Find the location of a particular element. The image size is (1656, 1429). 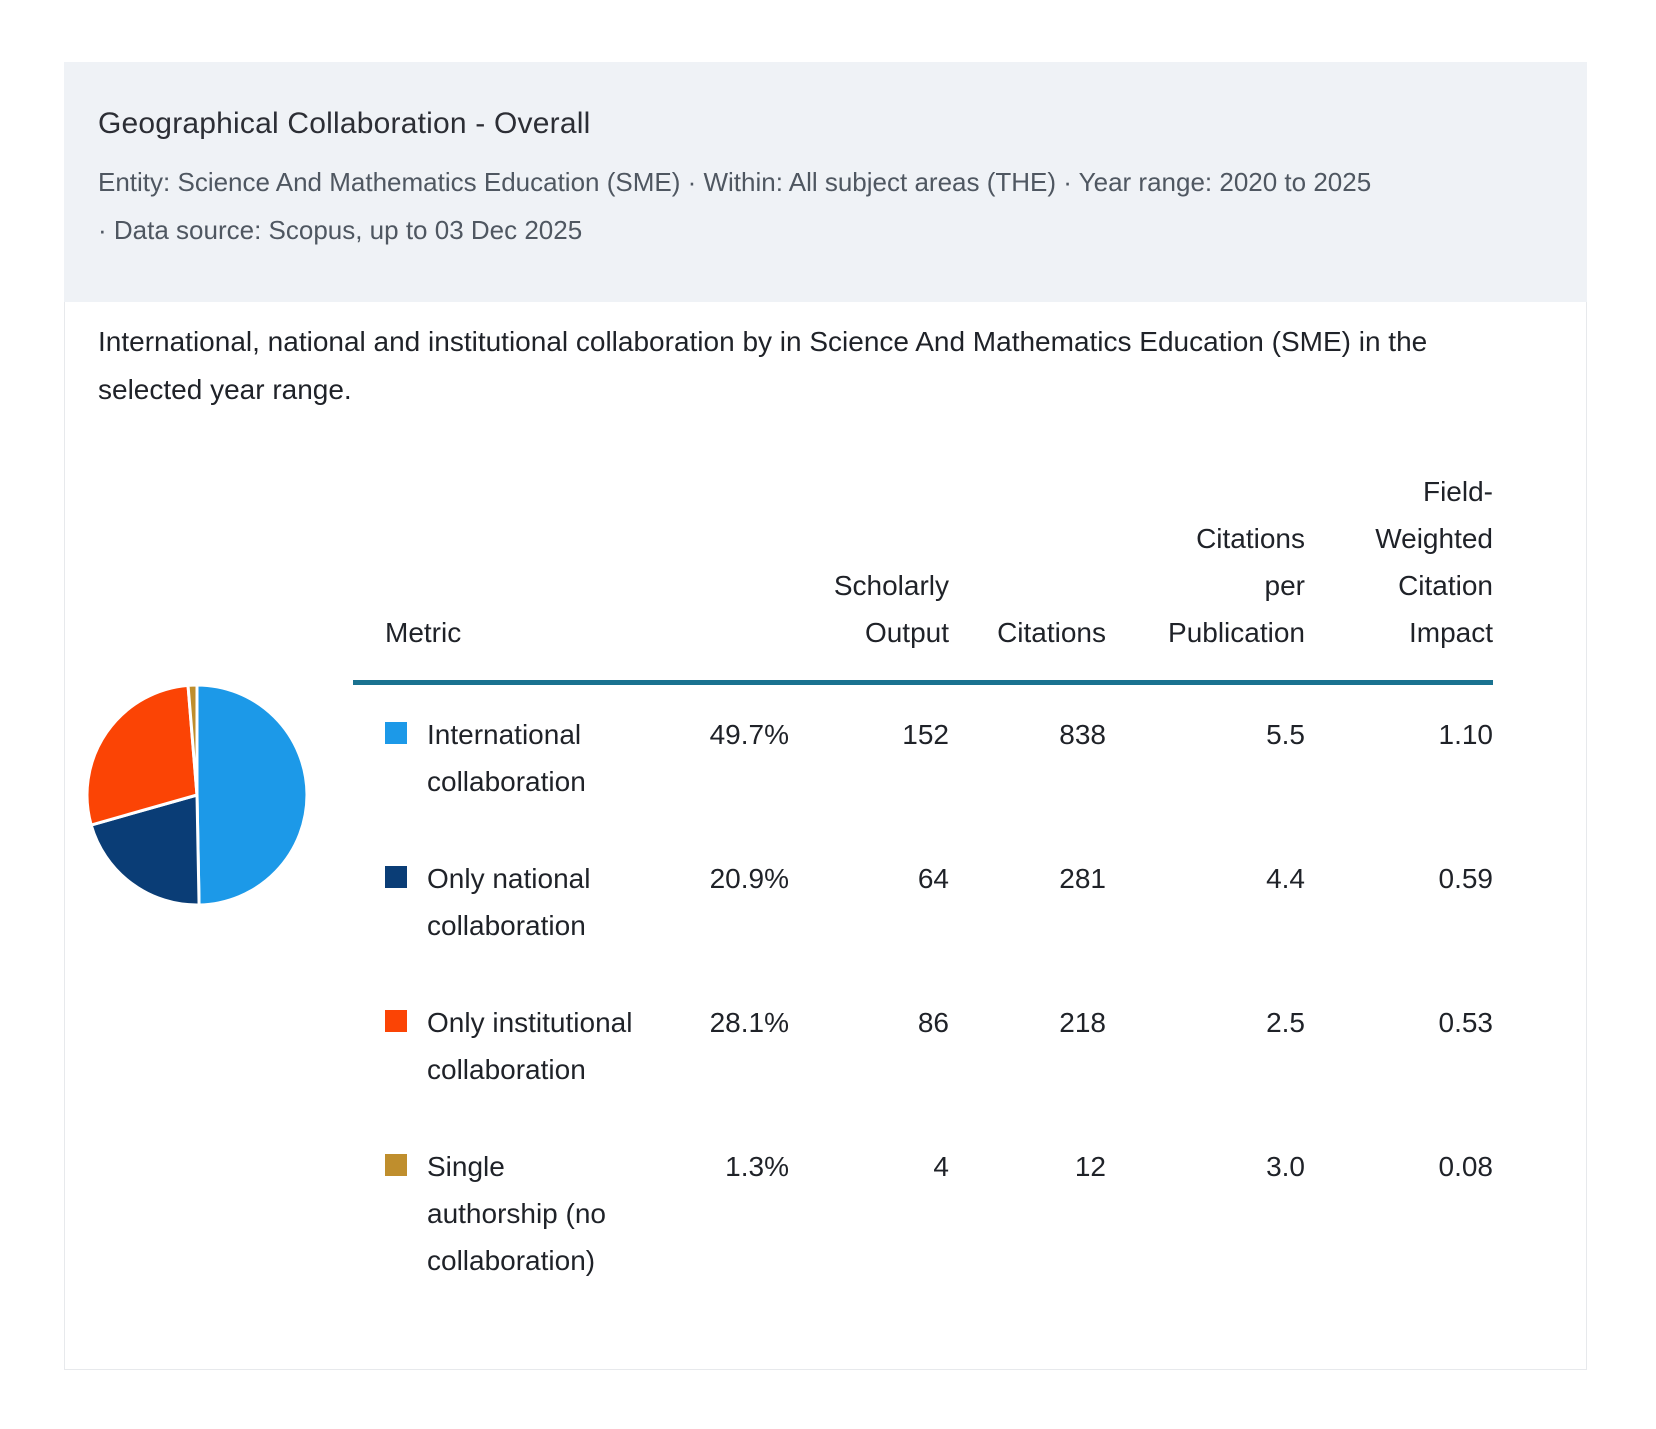

pie-slice-only-national-collaboration is located at coordinates (145, 850).